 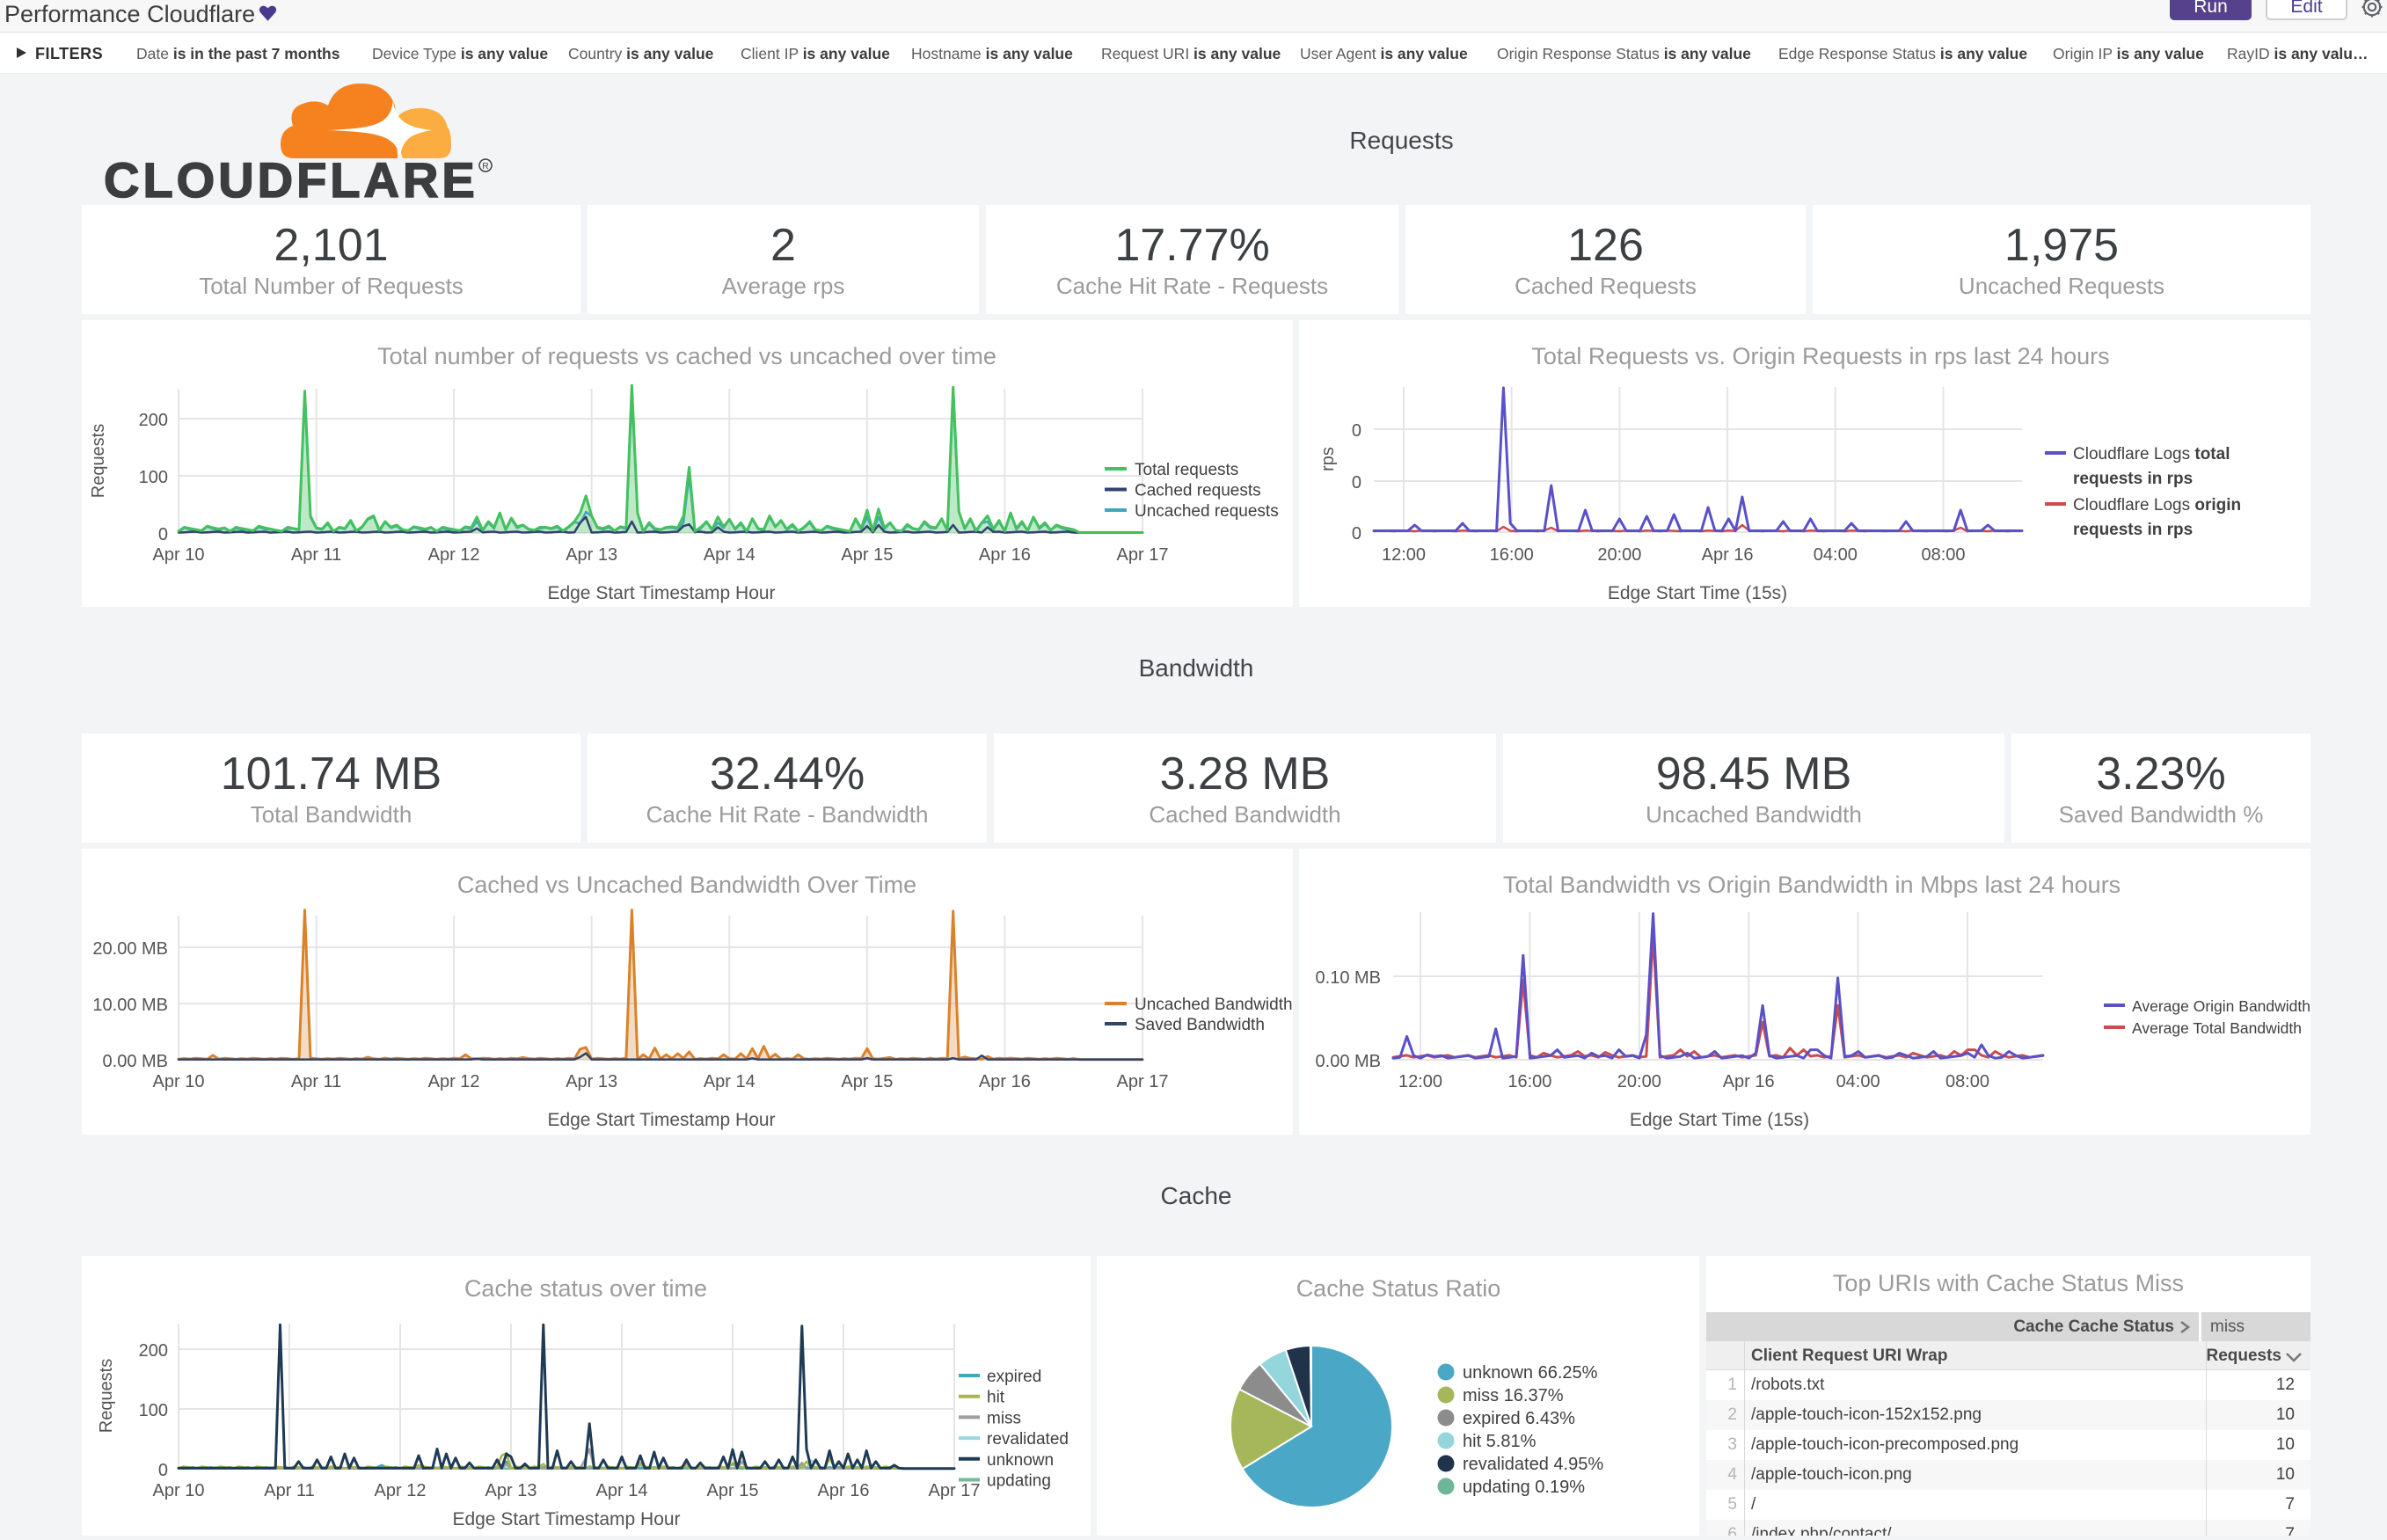 What do you see at coordinates (1020, 1460) in the screenshot?
I see `svg-text: unknown` at bounding box center [1020, 1460].